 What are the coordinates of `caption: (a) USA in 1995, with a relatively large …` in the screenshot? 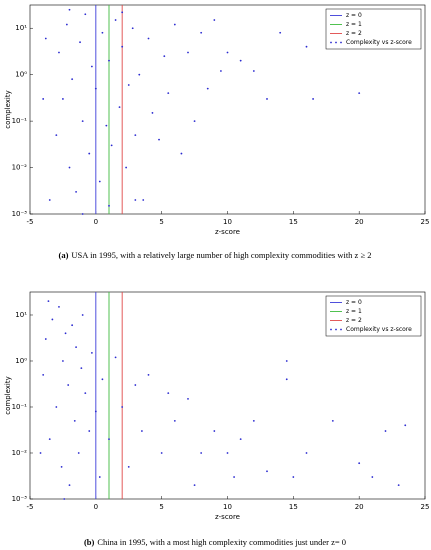 It's located at (215, 255).